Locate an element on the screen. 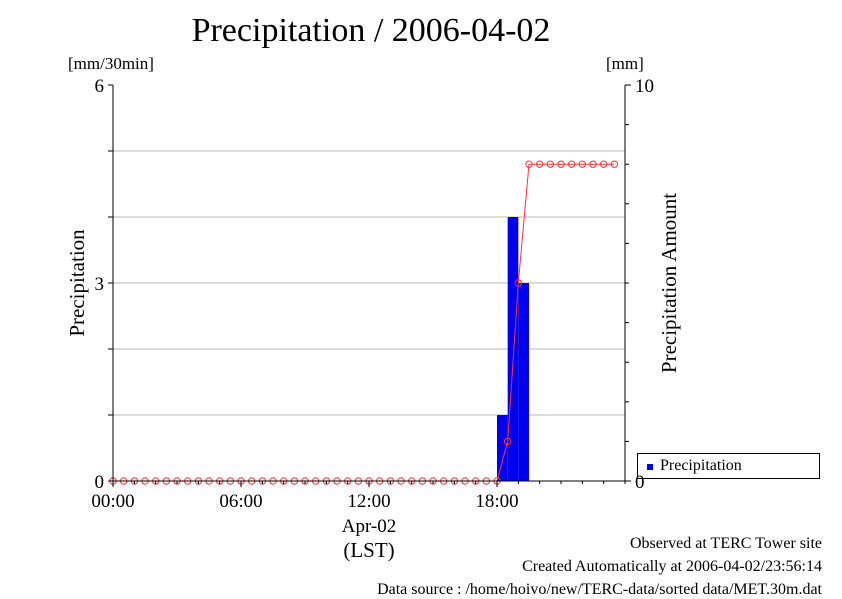 The width and height of the screenshot is (842, 599). x-date-label: Apr-02 is located at coordinates (369, 526).